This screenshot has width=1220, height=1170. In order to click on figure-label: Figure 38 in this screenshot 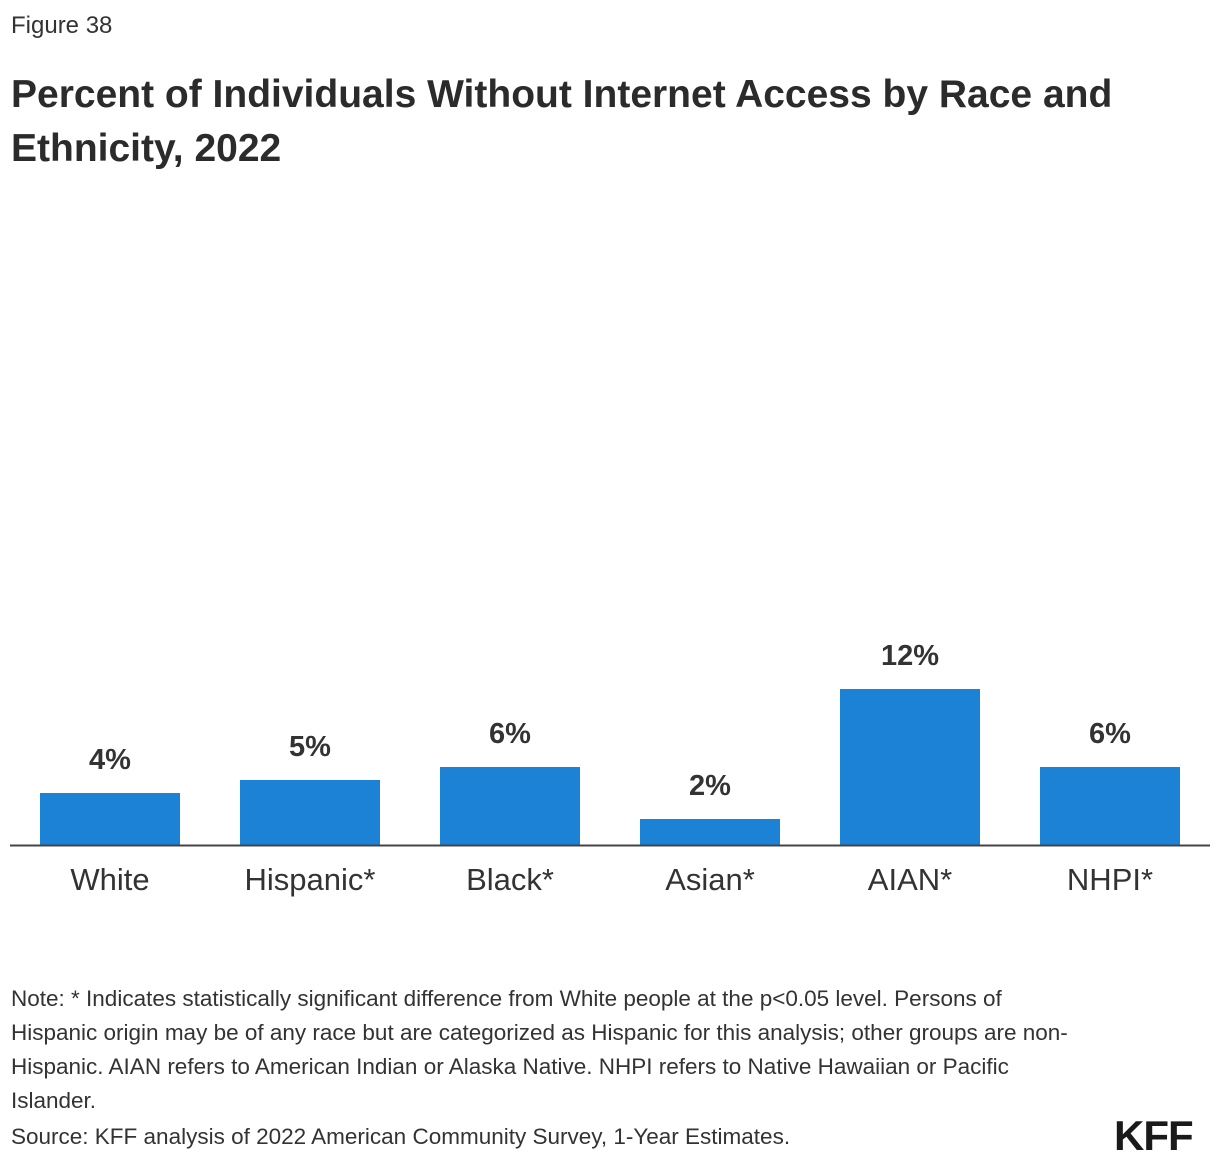, I will do `click(62, 25)`.